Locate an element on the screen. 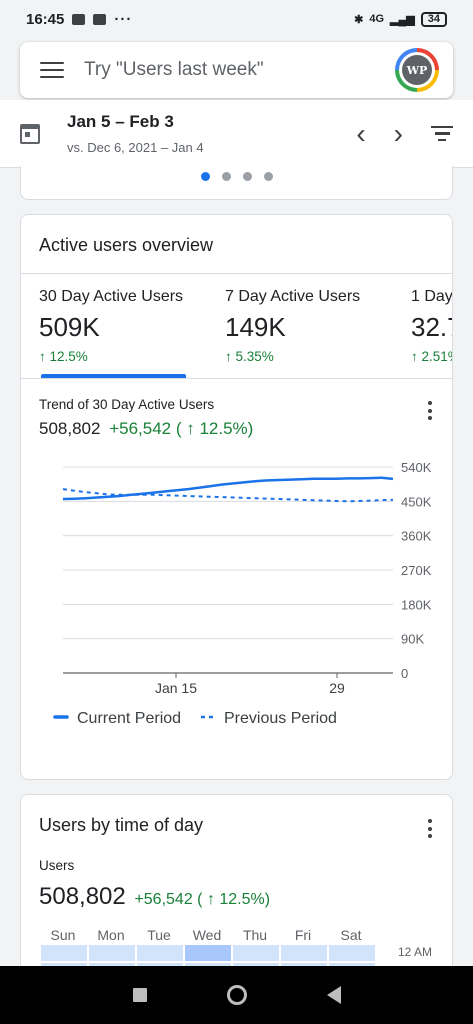  battery-indicator: 34 is located at coordinates (433, 19).